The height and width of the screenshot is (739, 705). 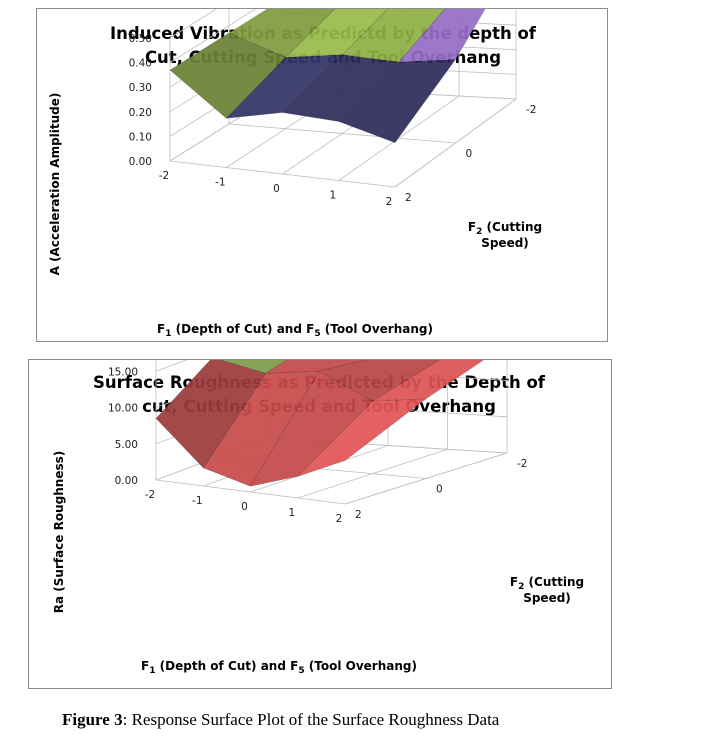 What do you see at coordinates (140, 100) in the screenshot?
I see `z-ticks: 0.00 0.10 0.20 0.30 0.40 0.50` at bounding box center [140, 100].